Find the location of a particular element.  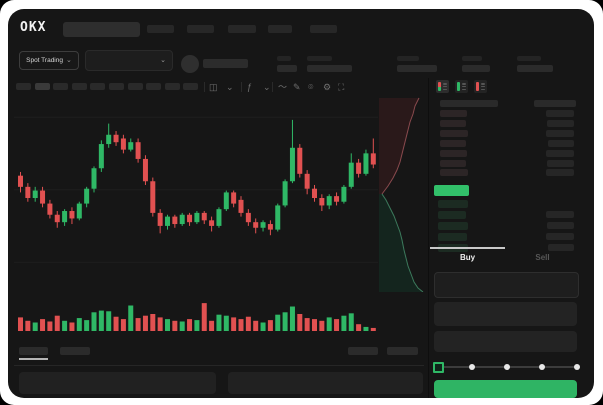

camera-icon: ⌾ is located at coordinates (311, 87).